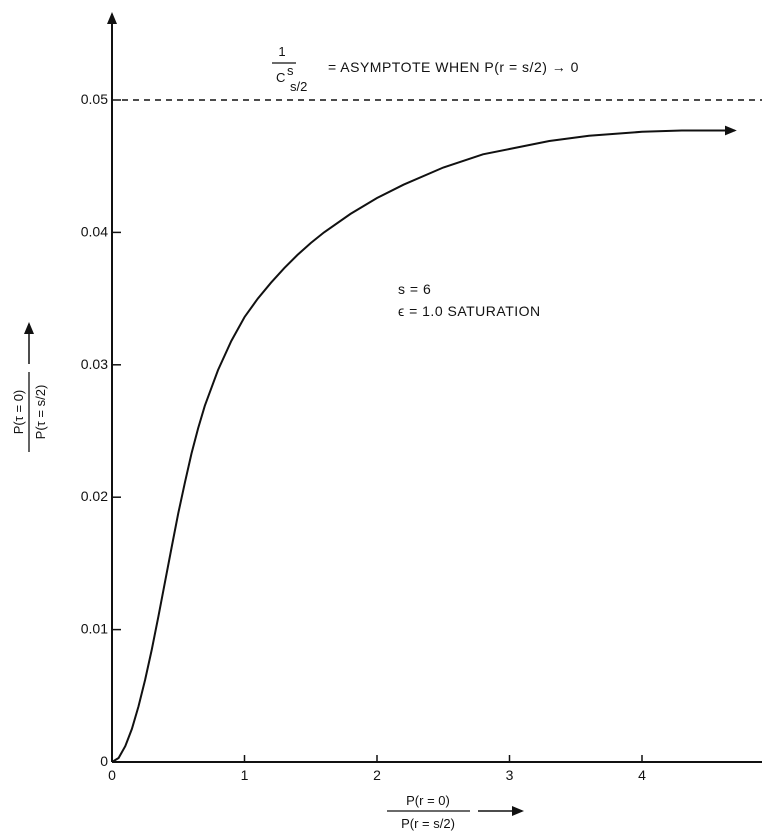 The width and height of the screenshot is (765, 836). I want to click on asymptote-label-numerator: 1, so click(281, 51).